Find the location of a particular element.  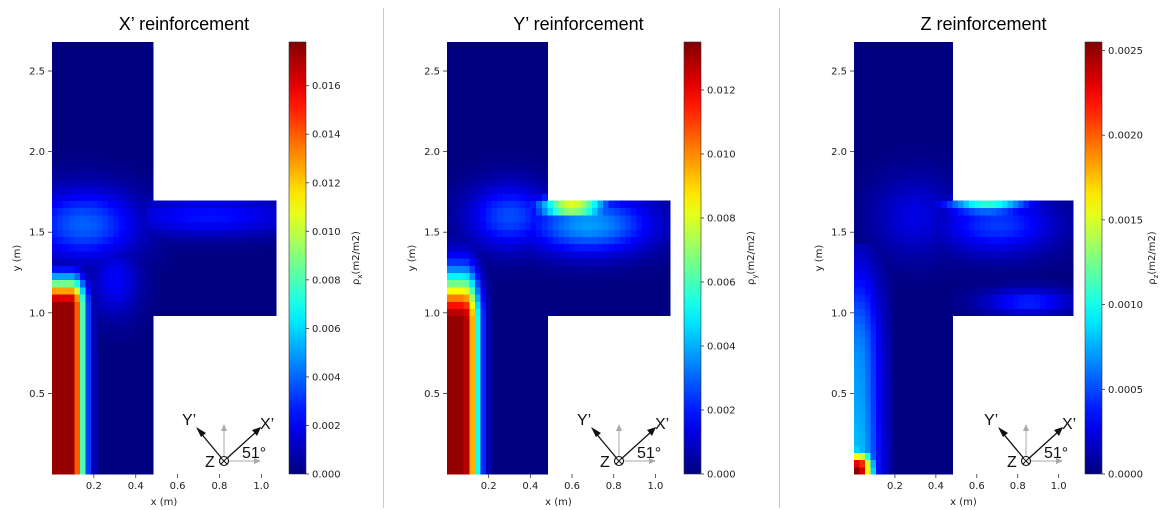

y-tick-label: 1.5 is located at coordinates (839, 233).